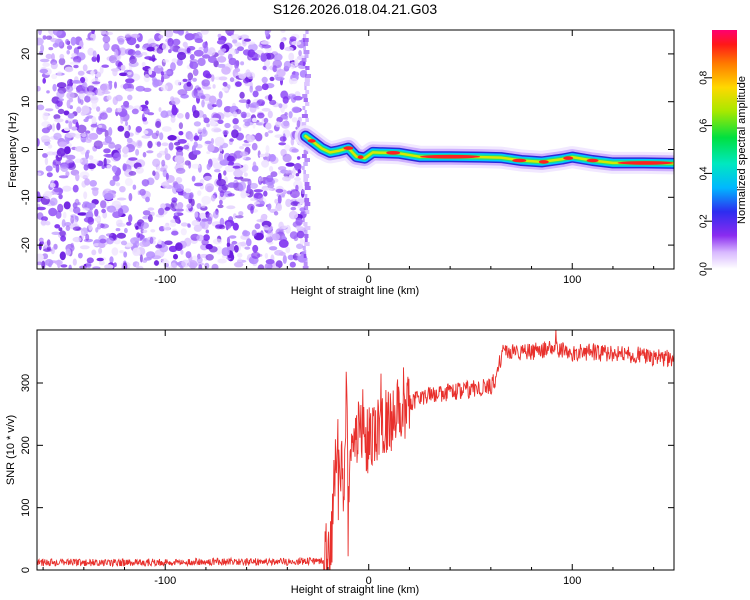 This screenshot has height=600, width=750. What do you see at coordinates (13, 150) in the screenshot?
I see `spectrogram-y-label: Frequency (Hz)` at bounding box center [13, 150].